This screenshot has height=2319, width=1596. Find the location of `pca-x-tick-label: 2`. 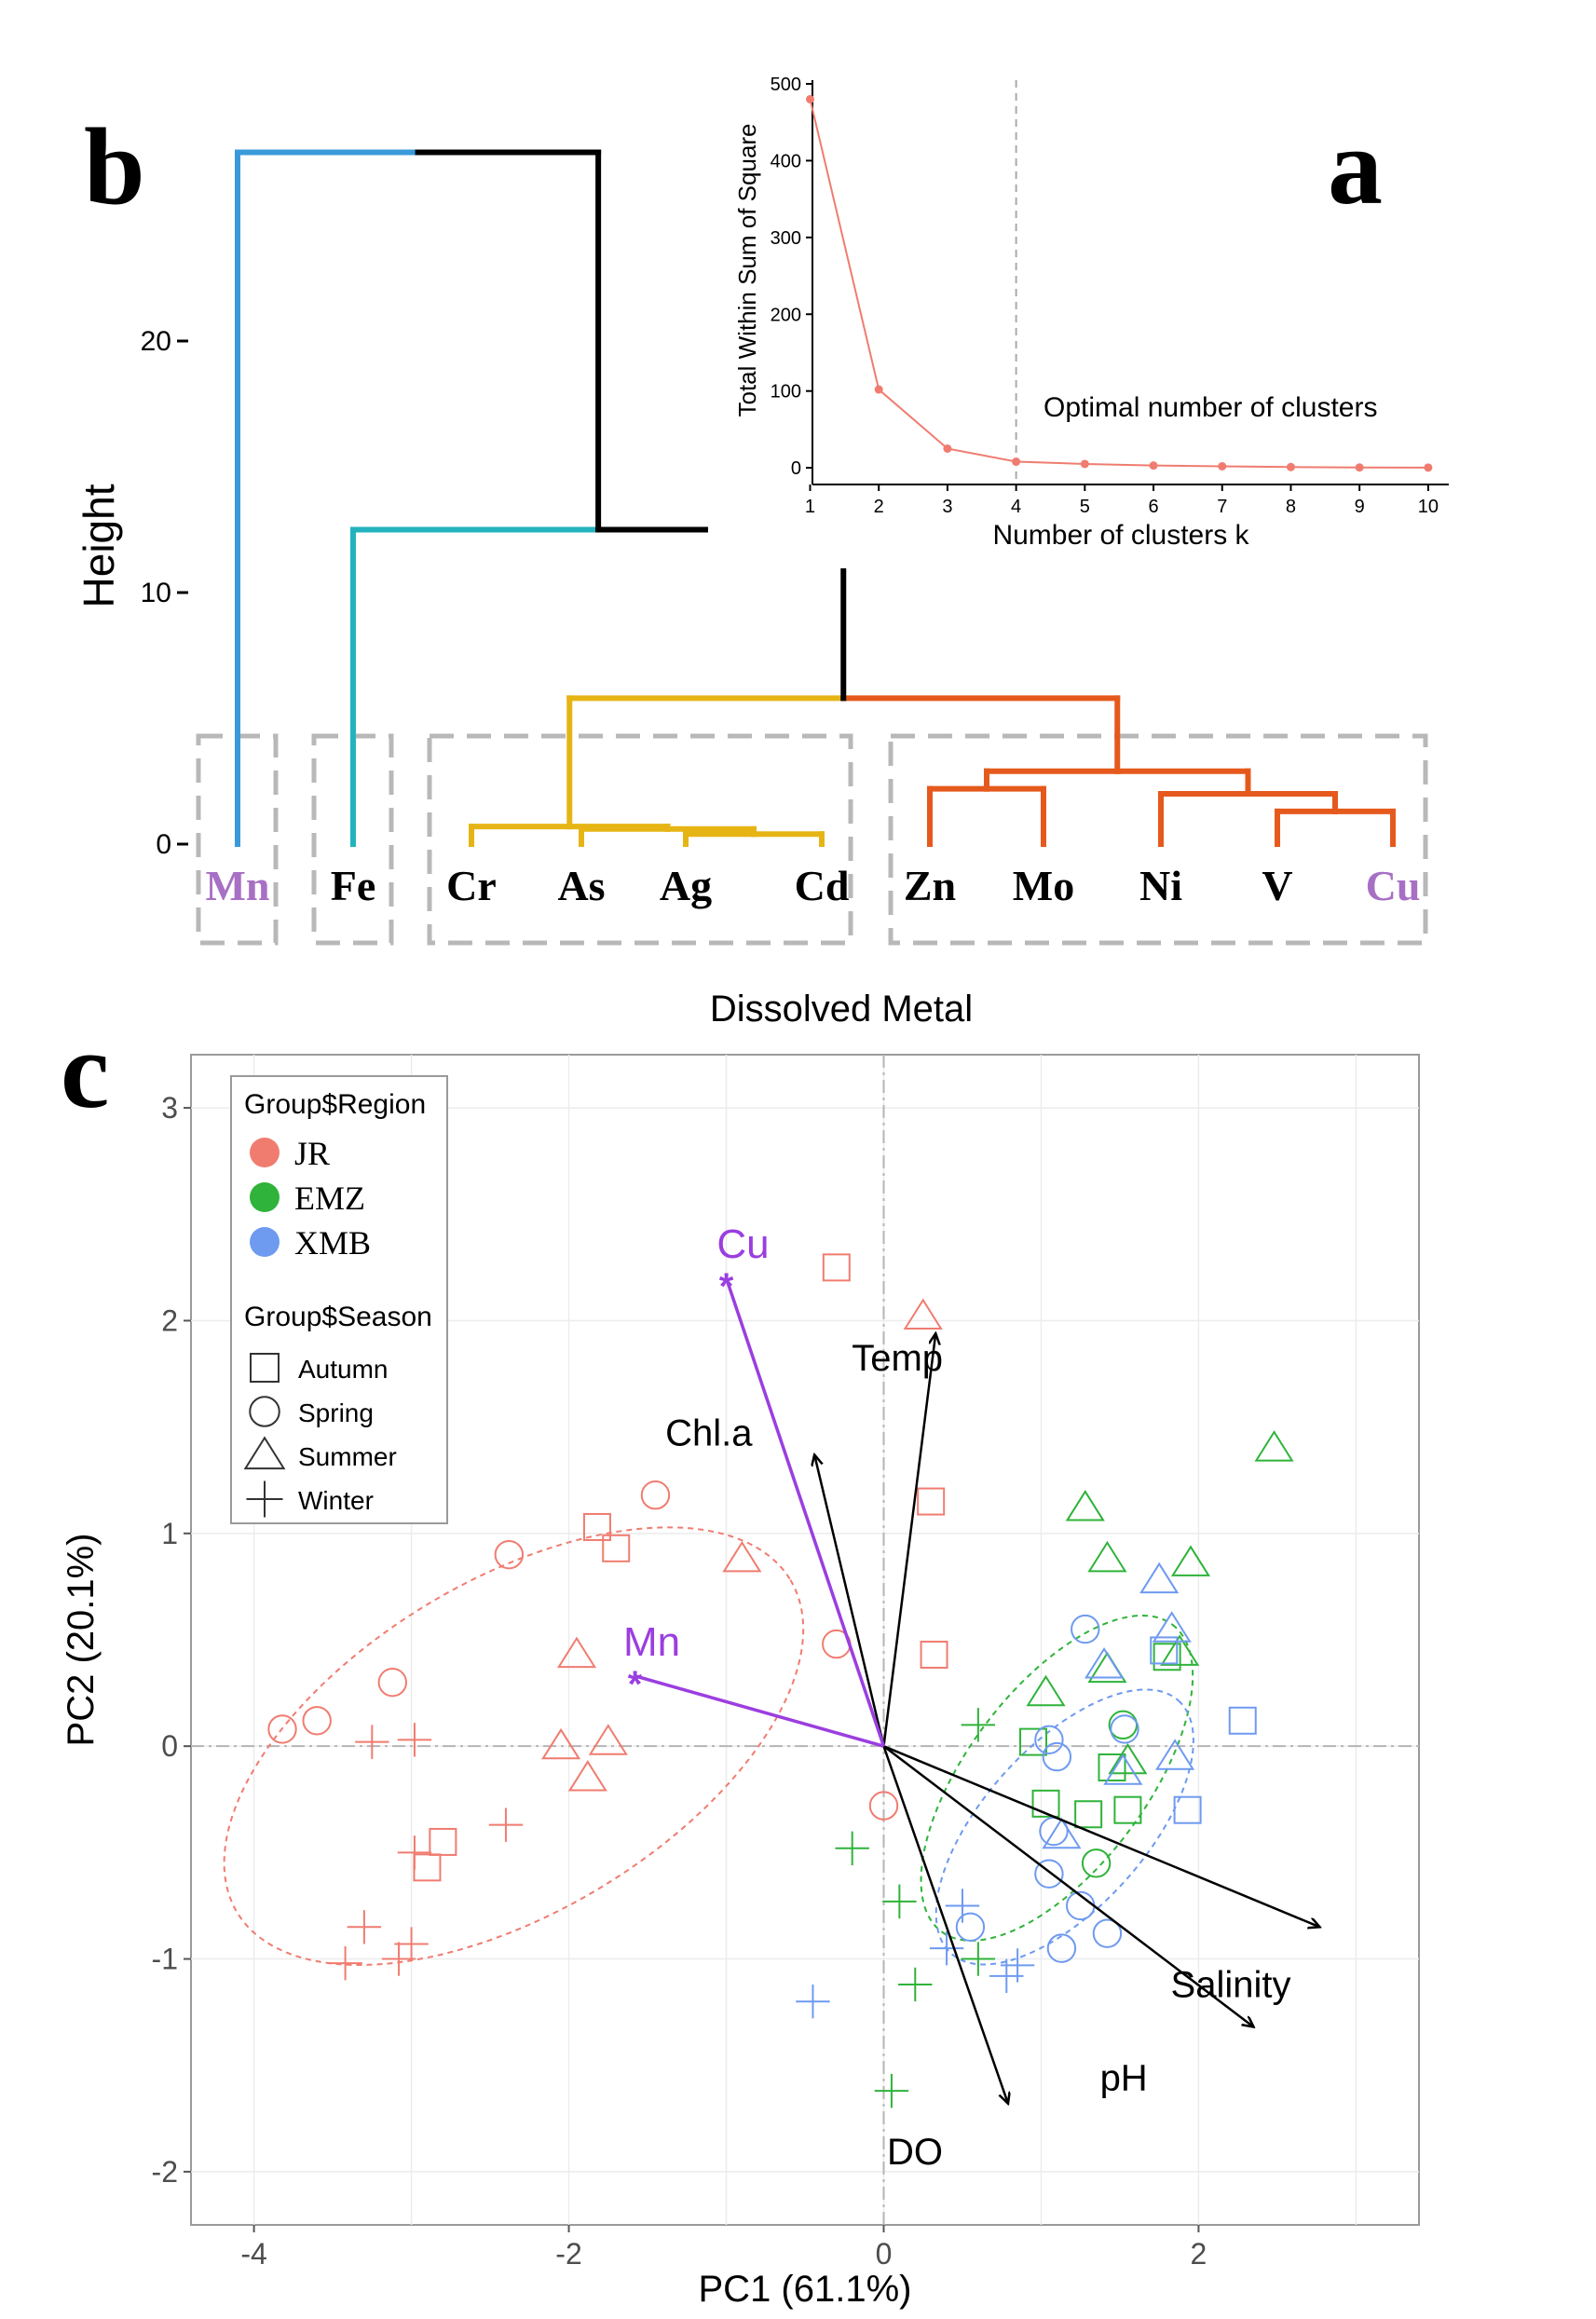

pca-x-tick-label: 2 is located at coordinates (1199, 2254).